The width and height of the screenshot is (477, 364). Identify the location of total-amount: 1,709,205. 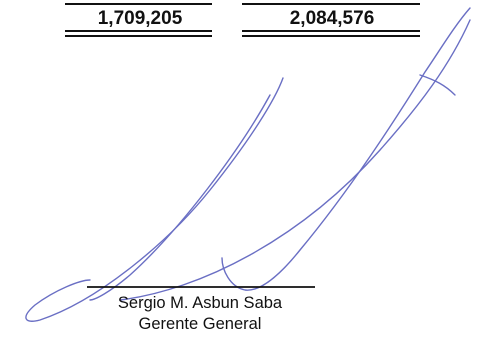
(140, 18).